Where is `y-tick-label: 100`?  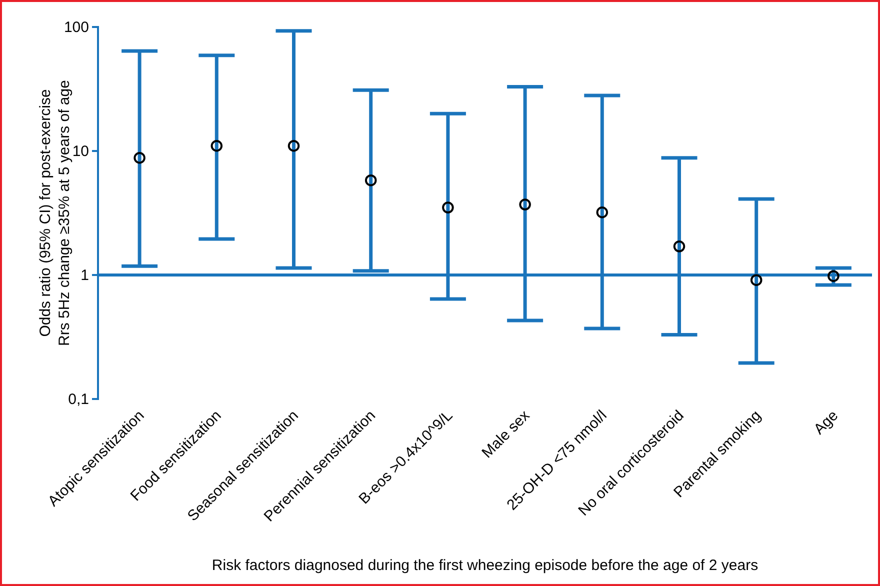 y-tick-label: 100 is located at coordinates (76, 27).